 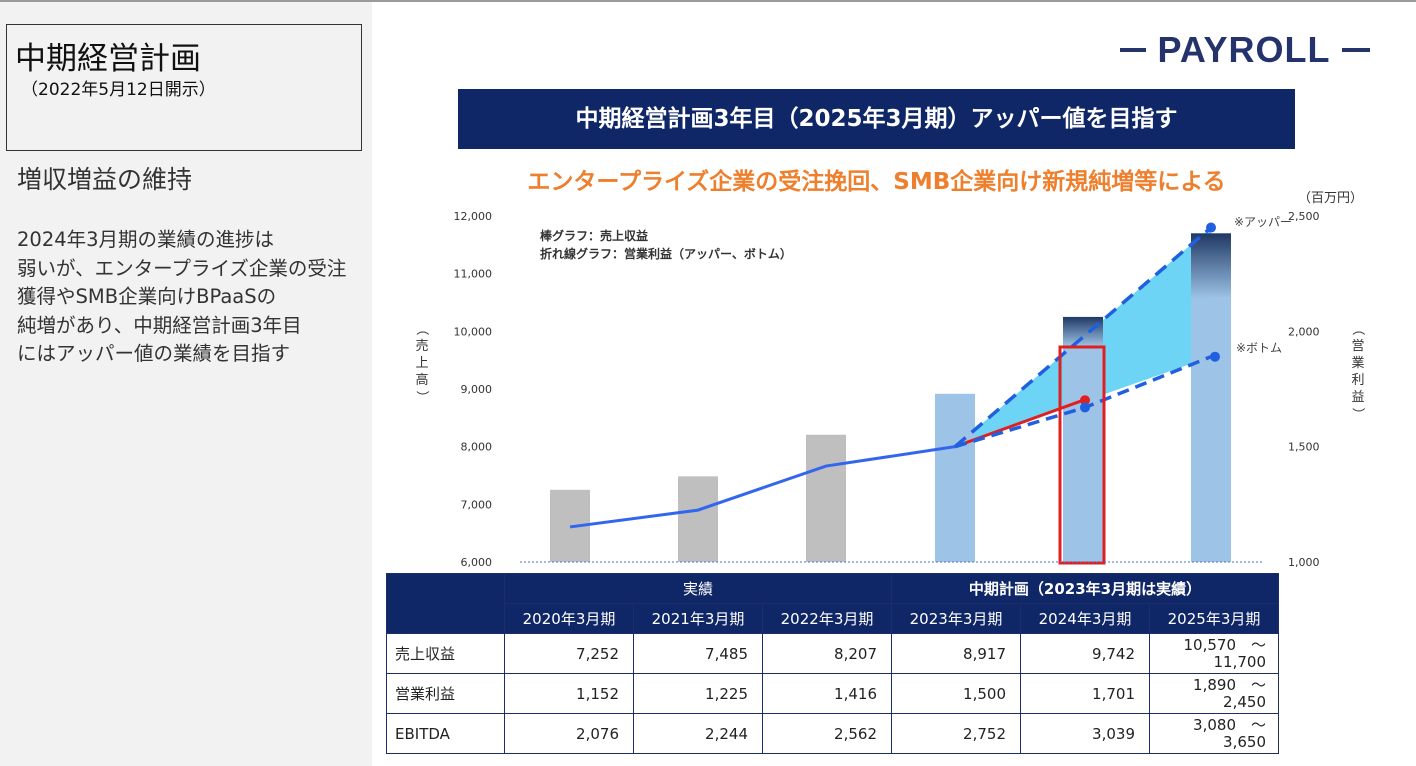 I want to click on sidebar-body-line: 獲得やSMB企業向けBPaaSの, so click(x=147, y=296).